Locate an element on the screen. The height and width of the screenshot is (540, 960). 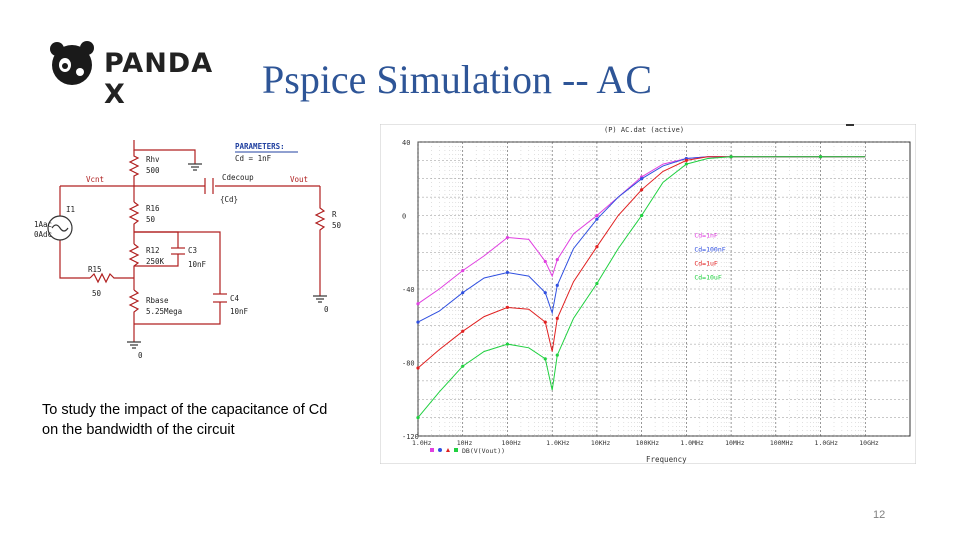
source-dc: 0Adc is located at coordinates (43, 234).